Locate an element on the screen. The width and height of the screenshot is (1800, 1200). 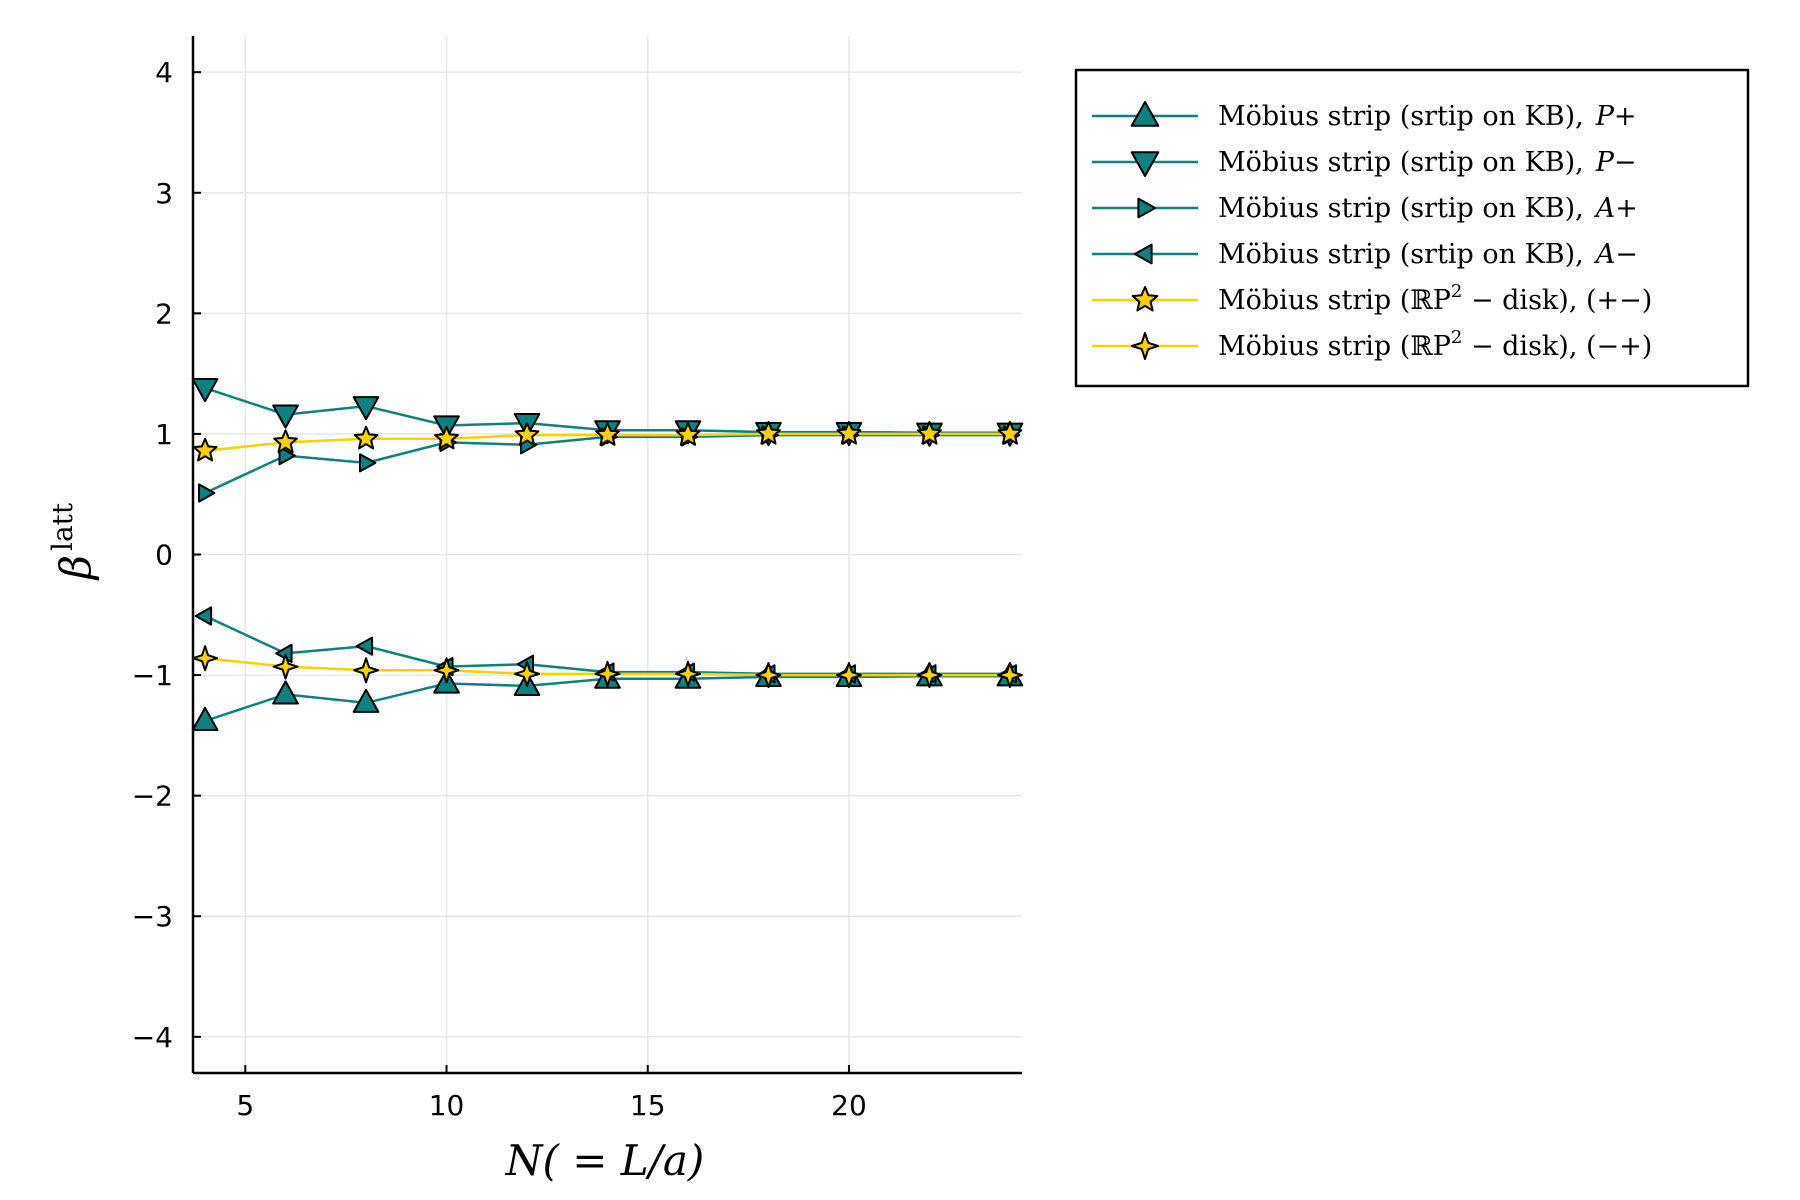
y-tick-label: −1 is located at coordinates (152, 675).